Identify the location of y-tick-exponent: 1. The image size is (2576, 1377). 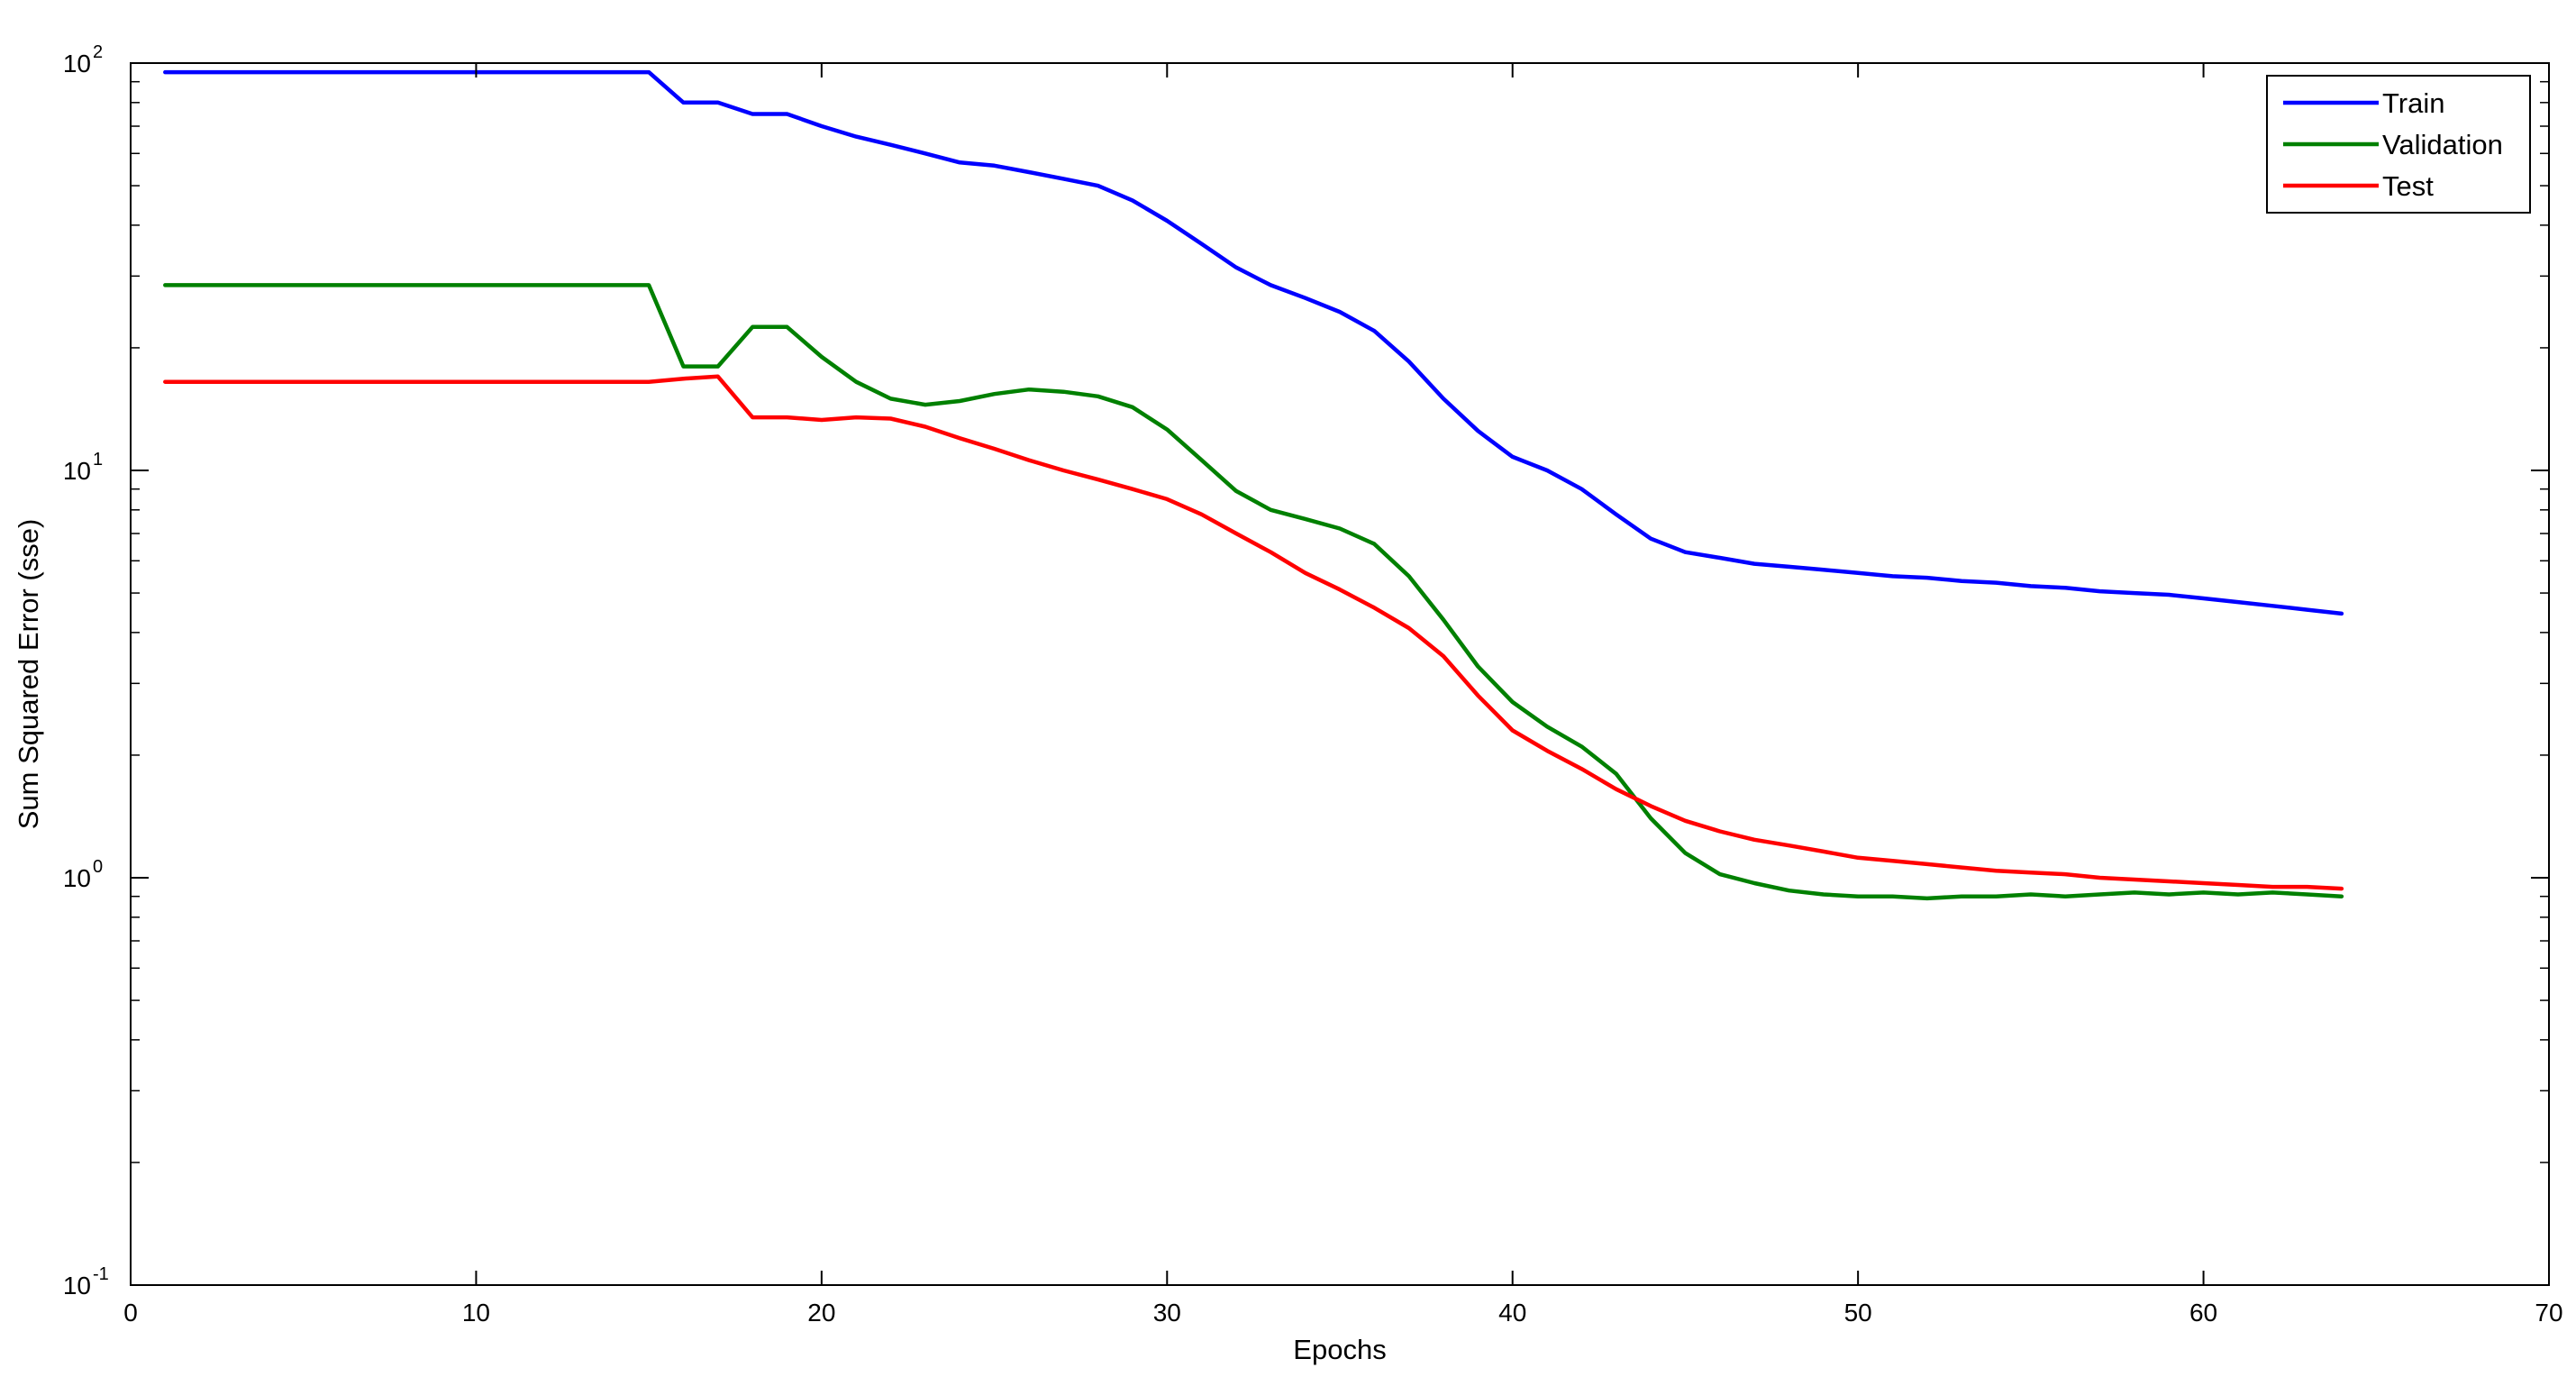
(98, 460).